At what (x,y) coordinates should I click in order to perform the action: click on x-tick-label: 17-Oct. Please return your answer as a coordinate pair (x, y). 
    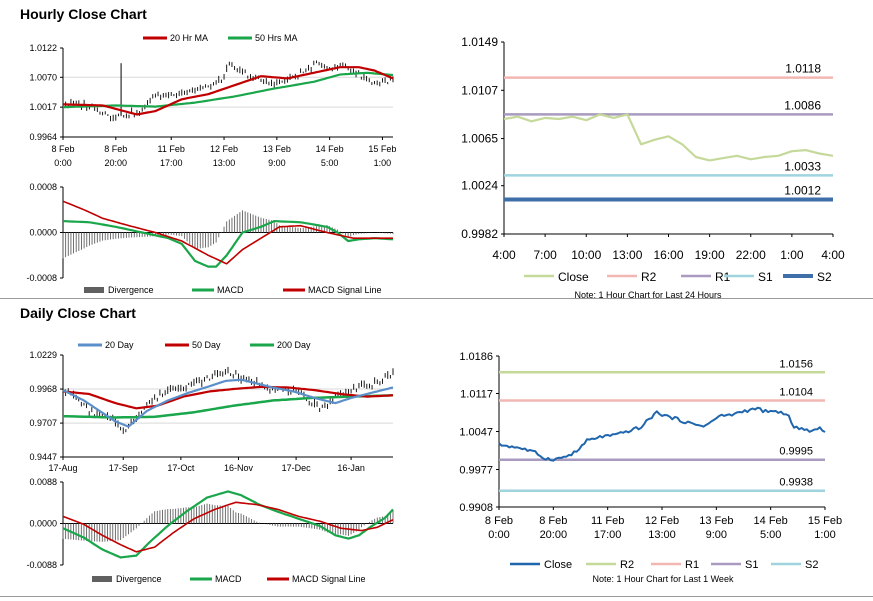
    Looking at the image, I should click on (181, 468).